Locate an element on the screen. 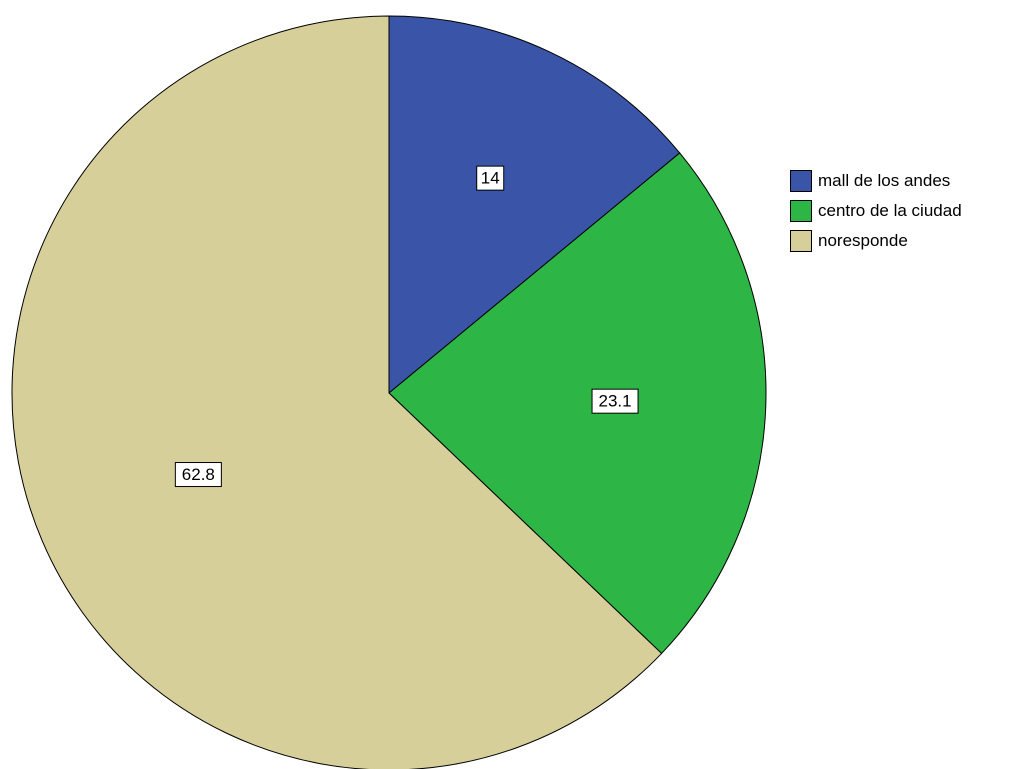 The image size is (1012, 769). slice-value-label: 14 is located at coordinates (490, 178).